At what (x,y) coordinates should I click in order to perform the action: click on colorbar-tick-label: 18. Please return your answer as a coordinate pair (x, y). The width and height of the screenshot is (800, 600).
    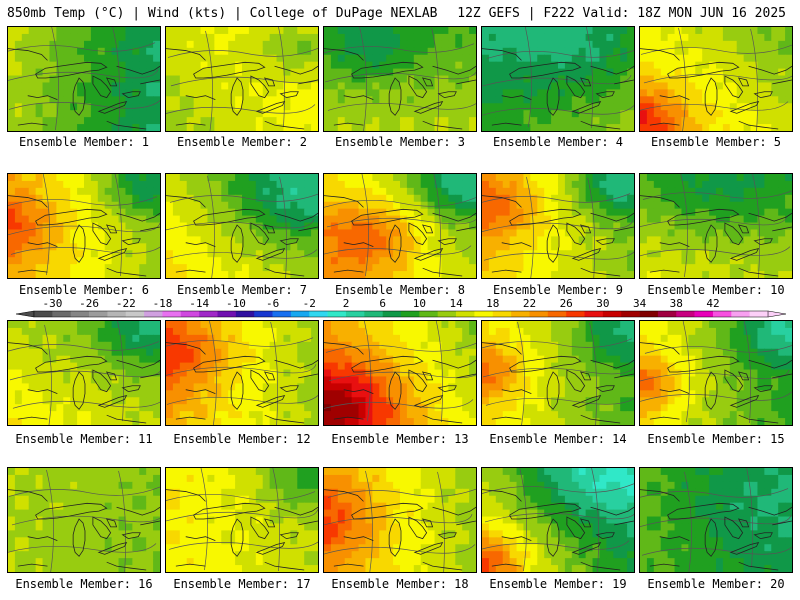
    Looking at the image, I should click on (492, 303).